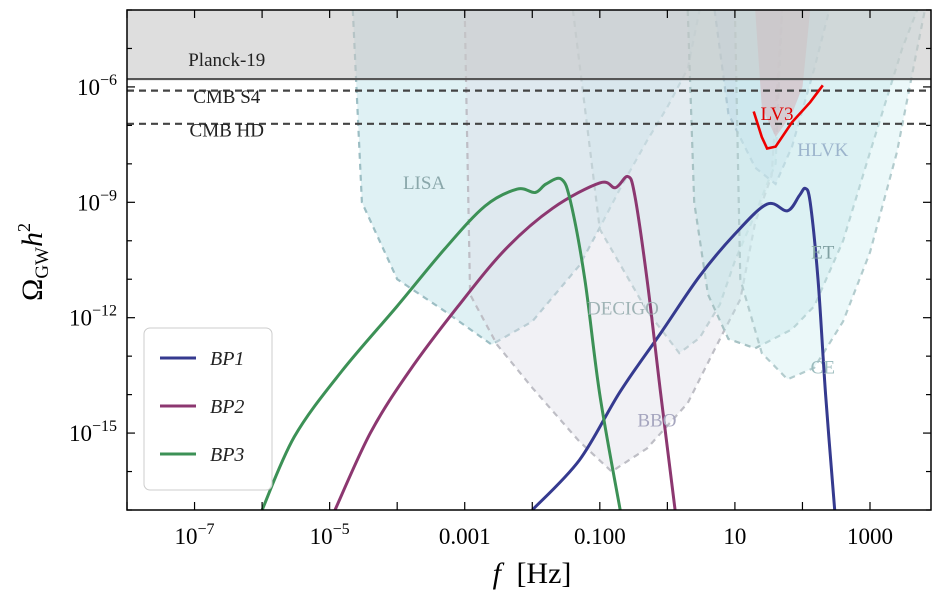 This screenshot has height=595, width=933. What do you see at coordinates (227, 130) in the screenshot?
I see `bound-label-cmb-hd: CMB HD` at bounding box center [227, 130].